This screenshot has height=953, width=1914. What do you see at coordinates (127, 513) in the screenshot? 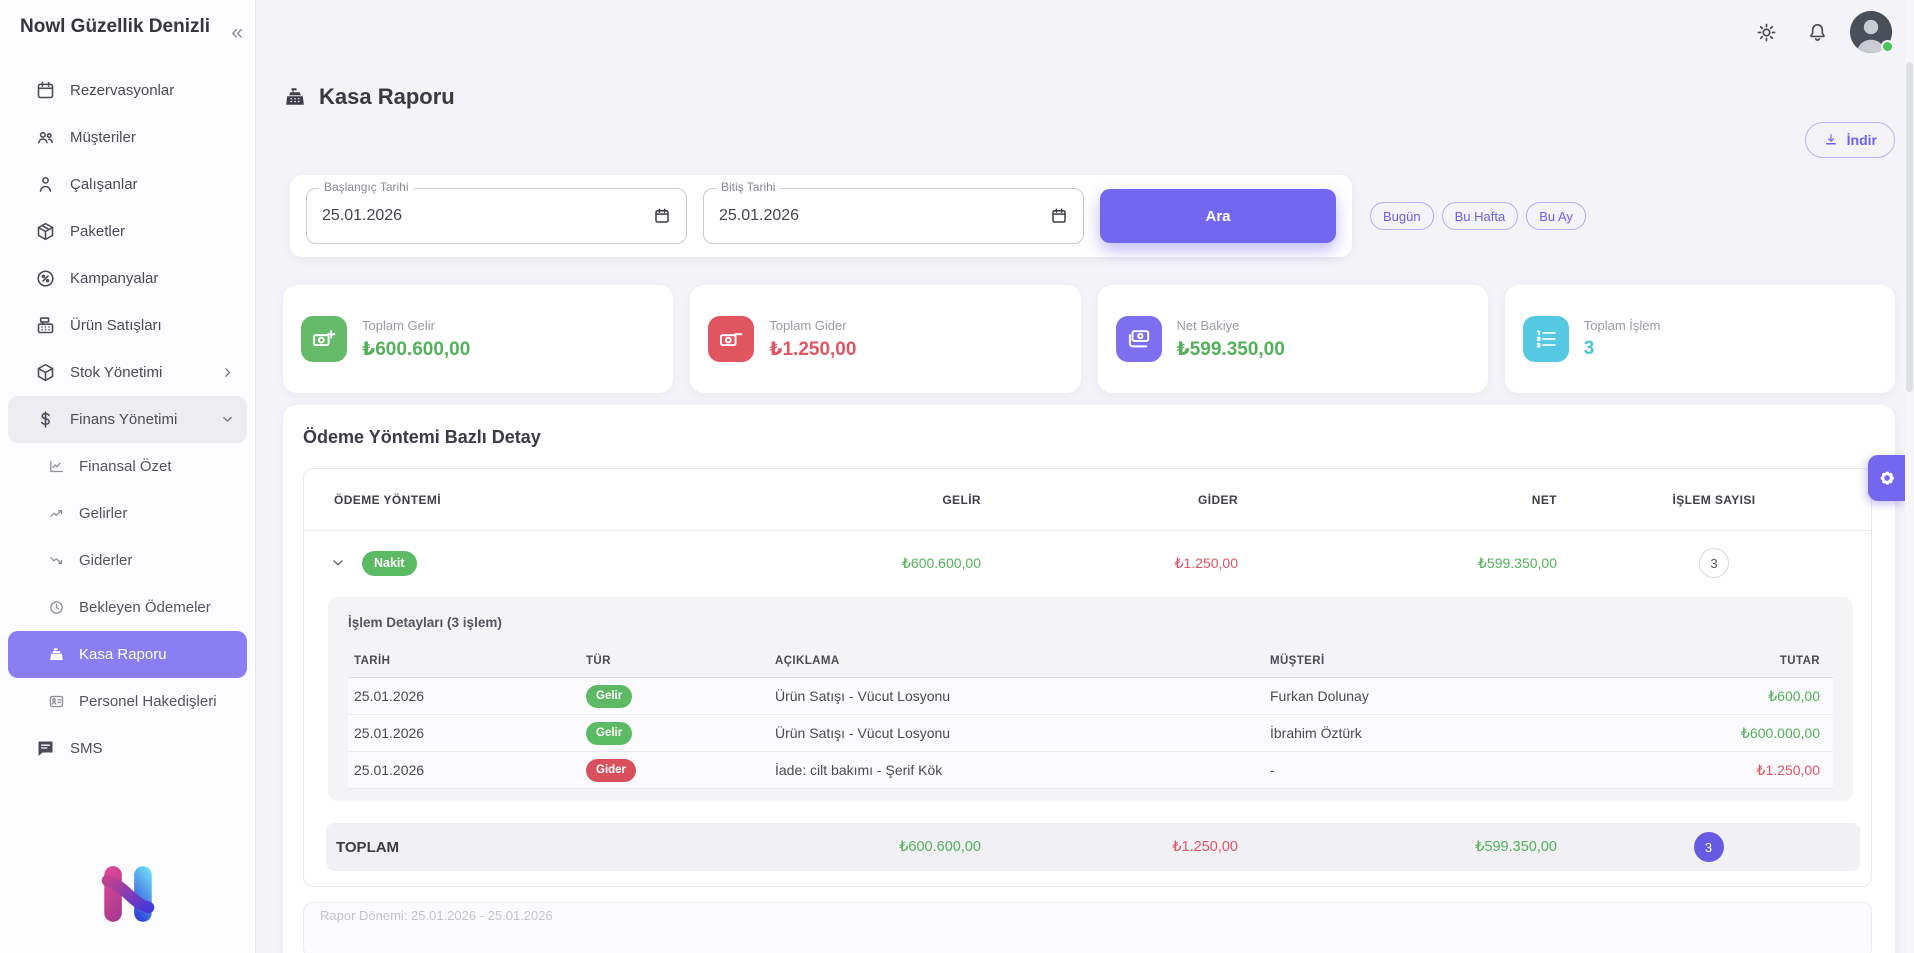
I see `sidebar-item-gelirler: Gelirler` at bounding box center [127, 513].